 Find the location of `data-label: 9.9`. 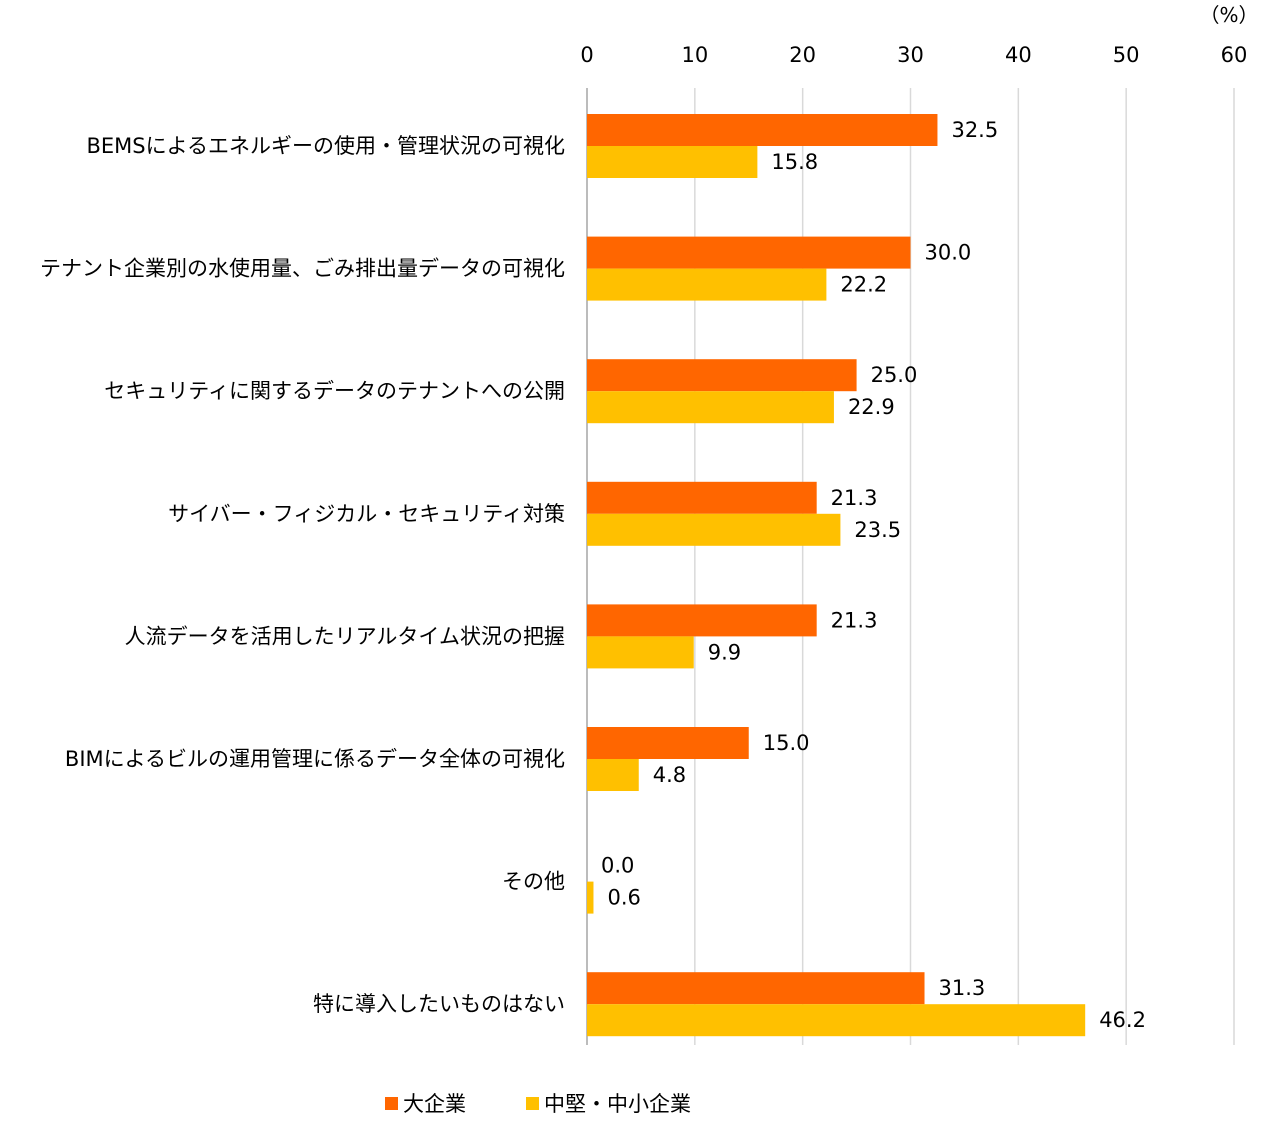

data-label: 9.9 is located at coordinates (724, 652).